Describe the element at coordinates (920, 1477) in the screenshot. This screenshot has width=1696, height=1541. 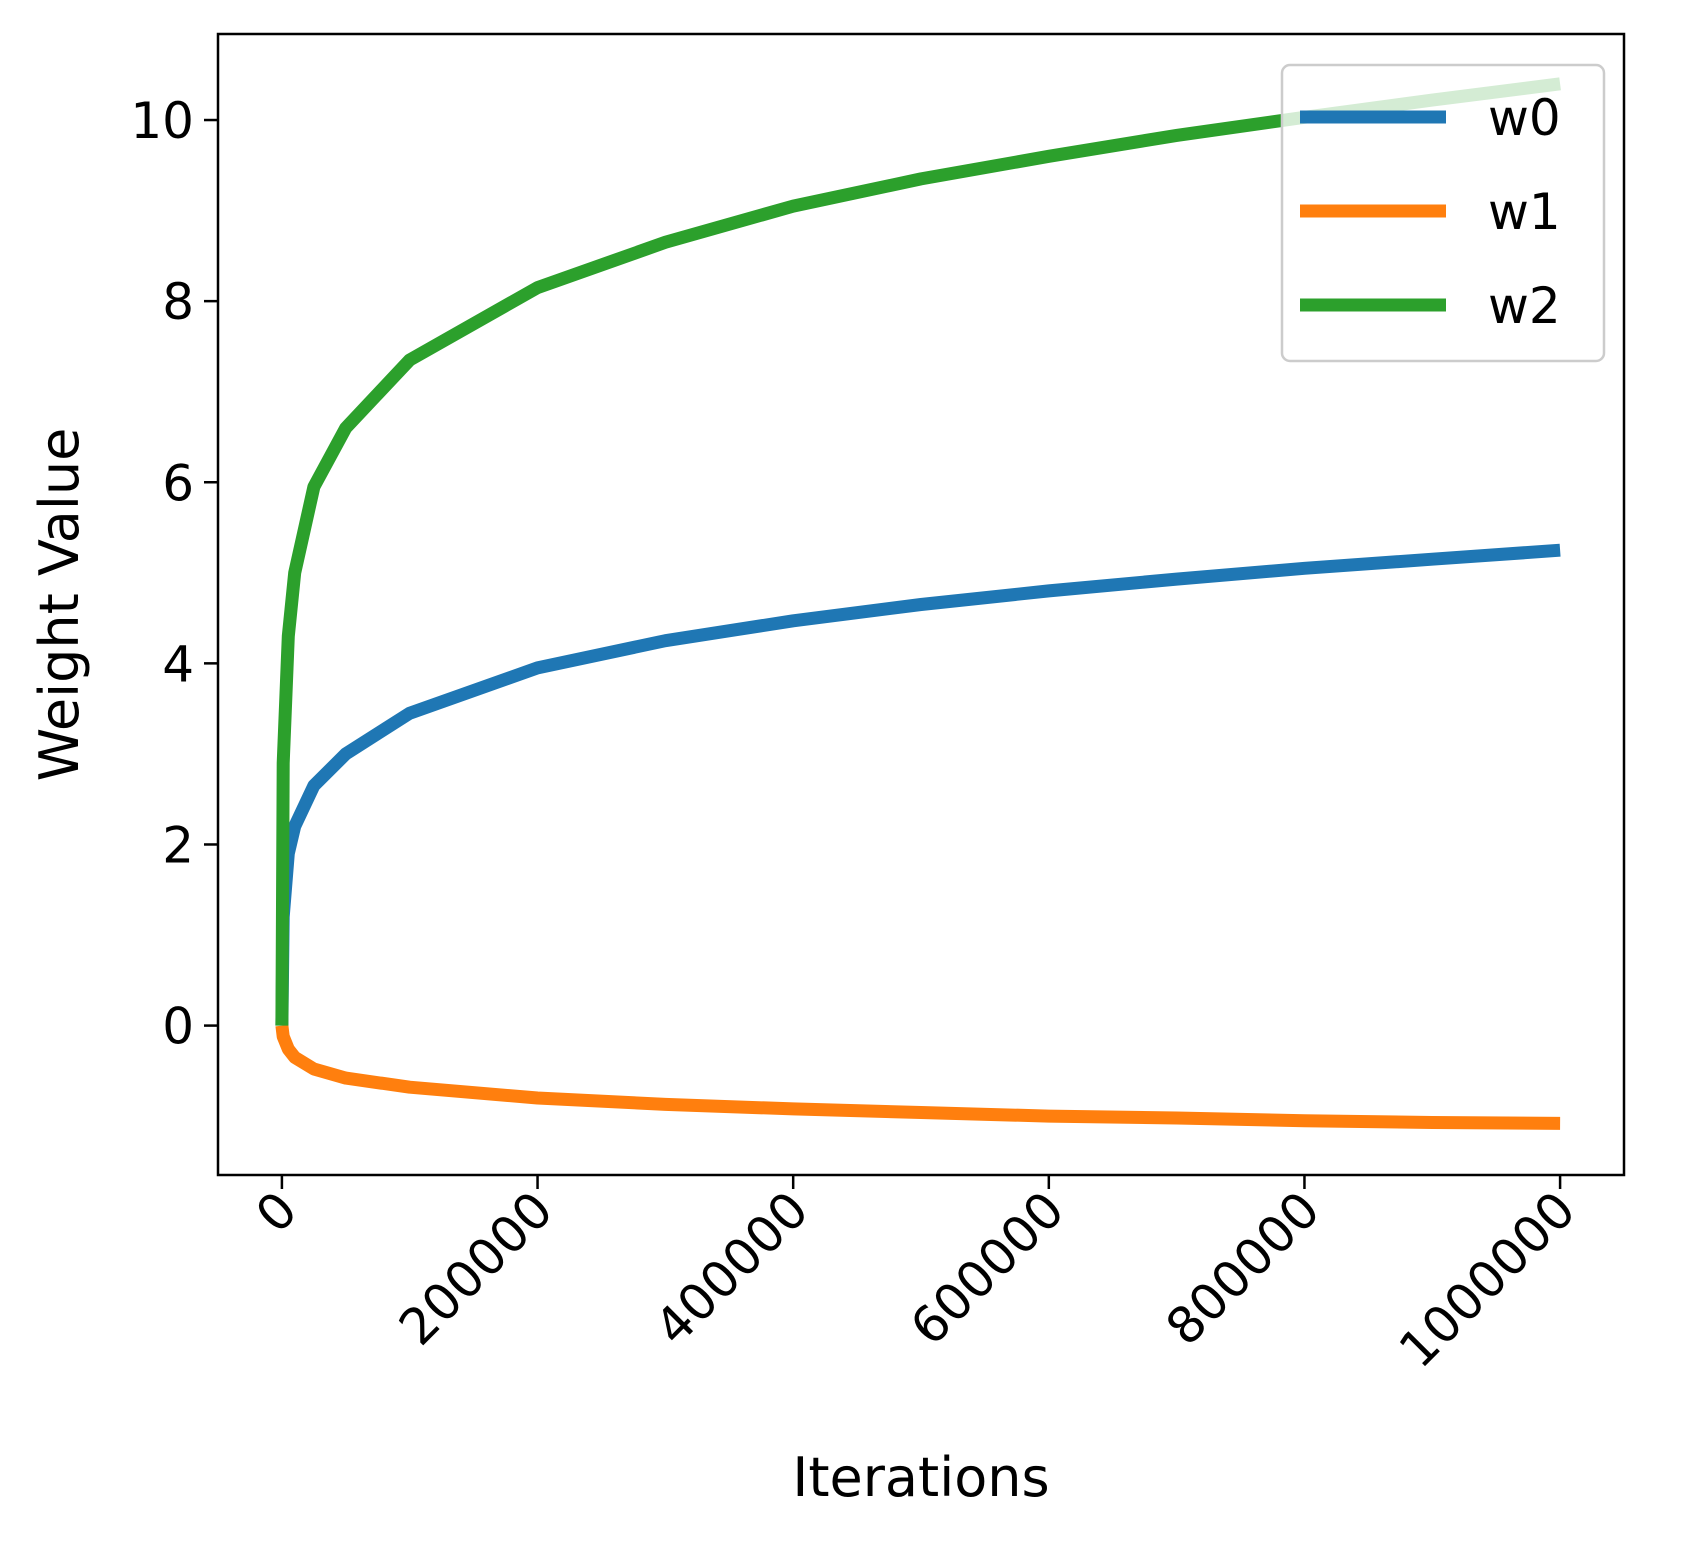
I see `x-axis-label: Iterations` at that location.